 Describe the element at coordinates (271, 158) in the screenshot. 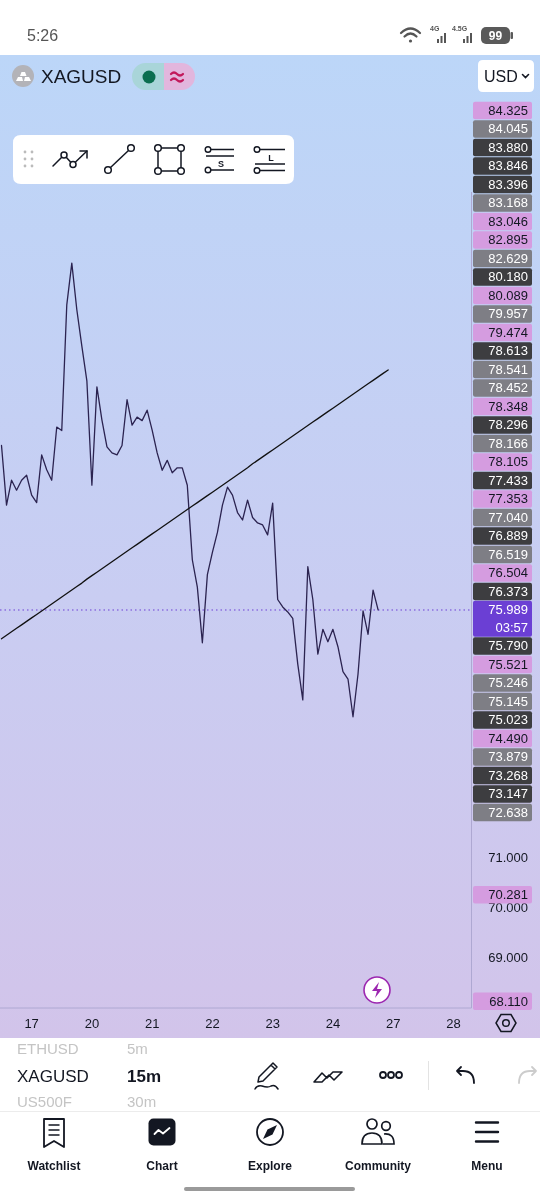

I see `text: L` at that location.